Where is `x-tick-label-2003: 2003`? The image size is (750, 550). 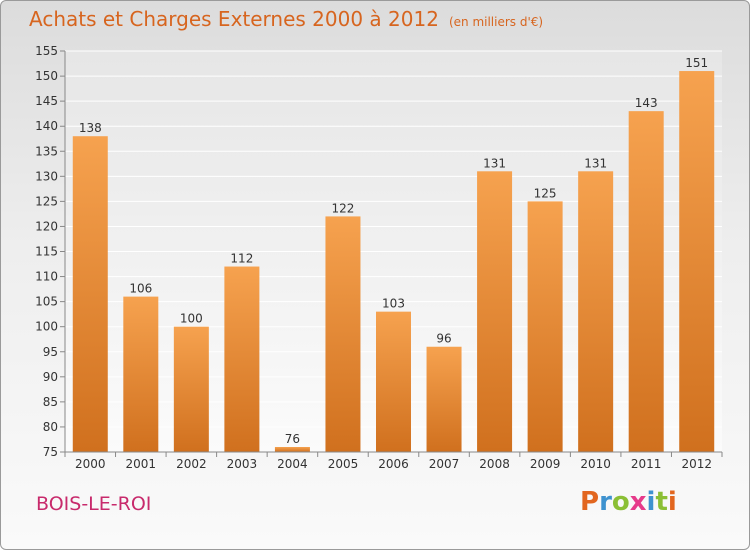 x-tick-label-2003: 2003 is located at coordinates (242, 464).